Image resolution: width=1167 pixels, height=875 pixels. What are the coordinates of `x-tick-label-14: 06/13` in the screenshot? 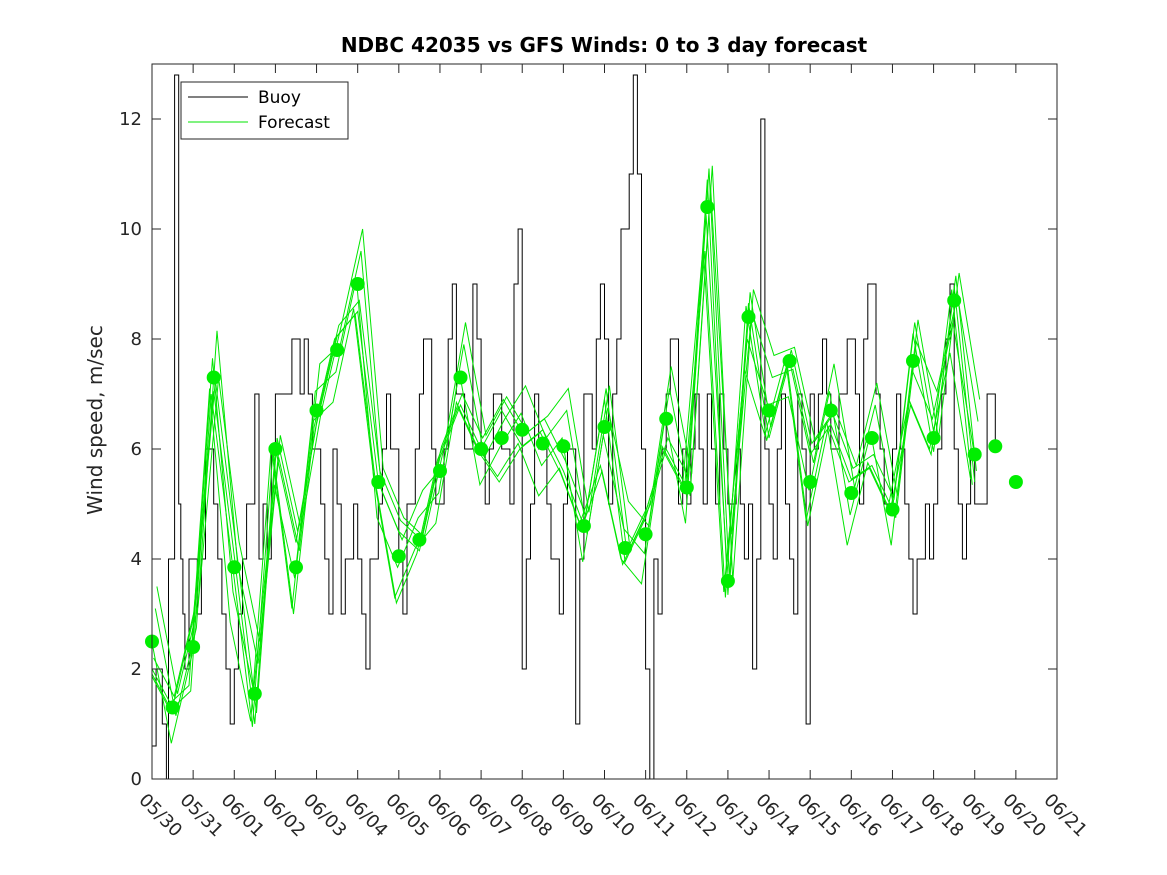 It's located at (736, 816).